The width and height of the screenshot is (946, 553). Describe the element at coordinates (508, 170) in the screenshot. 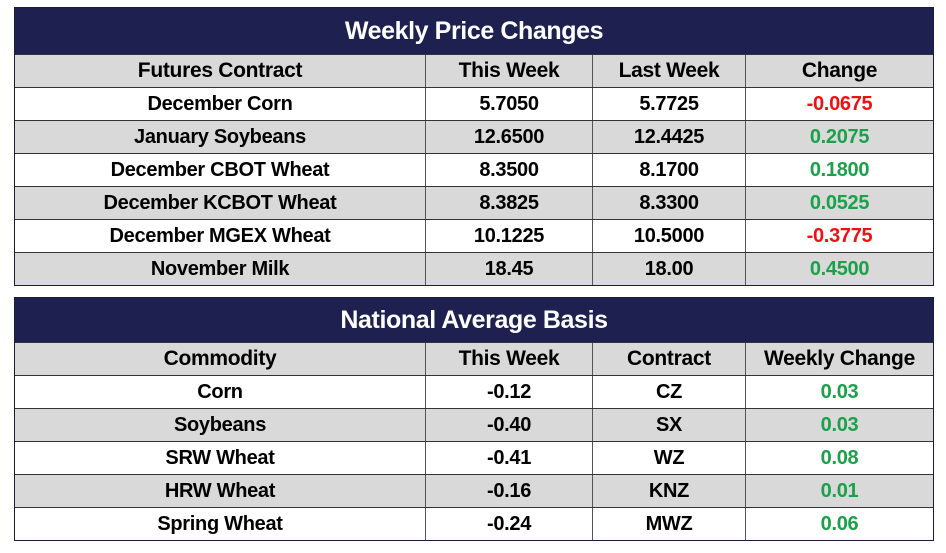

I see `cell-value: 8.3500` at that location.